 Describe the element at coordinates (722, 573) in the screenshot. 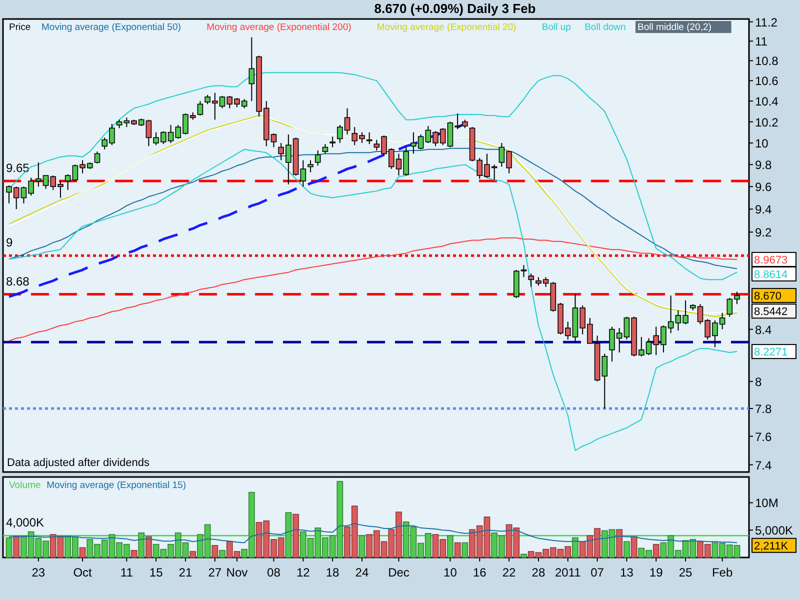

I see `x-tick-label: Feb` at that location.